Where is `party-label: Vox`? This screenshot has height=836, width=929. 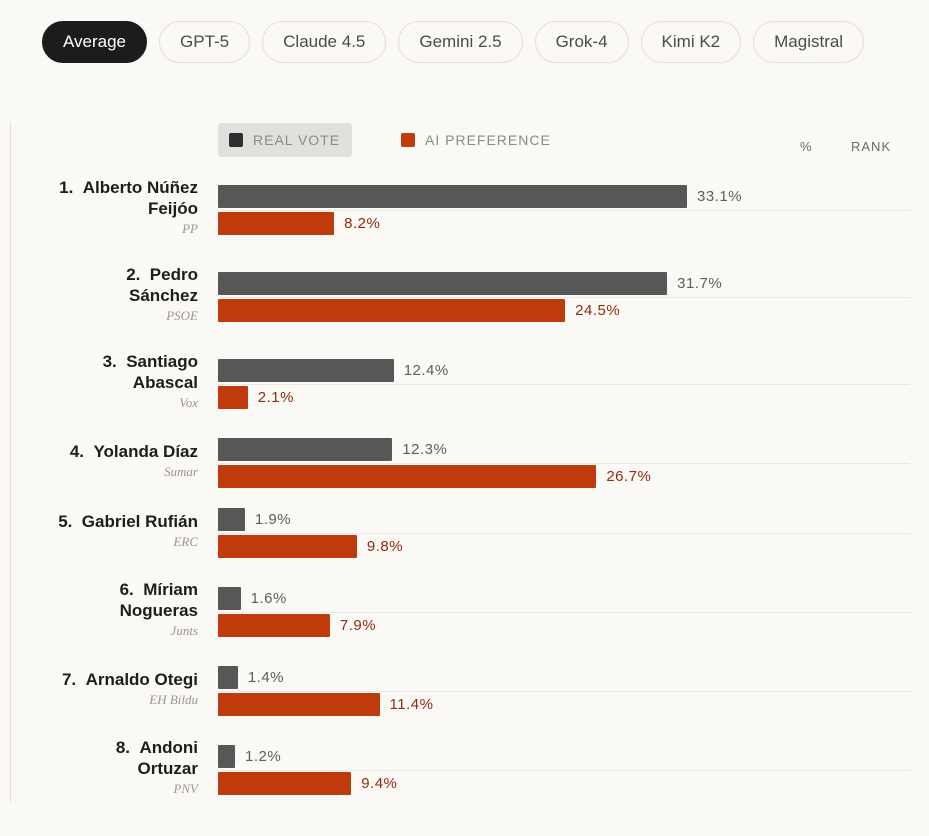 party-label: Vox is located at coordinates (188, 402).